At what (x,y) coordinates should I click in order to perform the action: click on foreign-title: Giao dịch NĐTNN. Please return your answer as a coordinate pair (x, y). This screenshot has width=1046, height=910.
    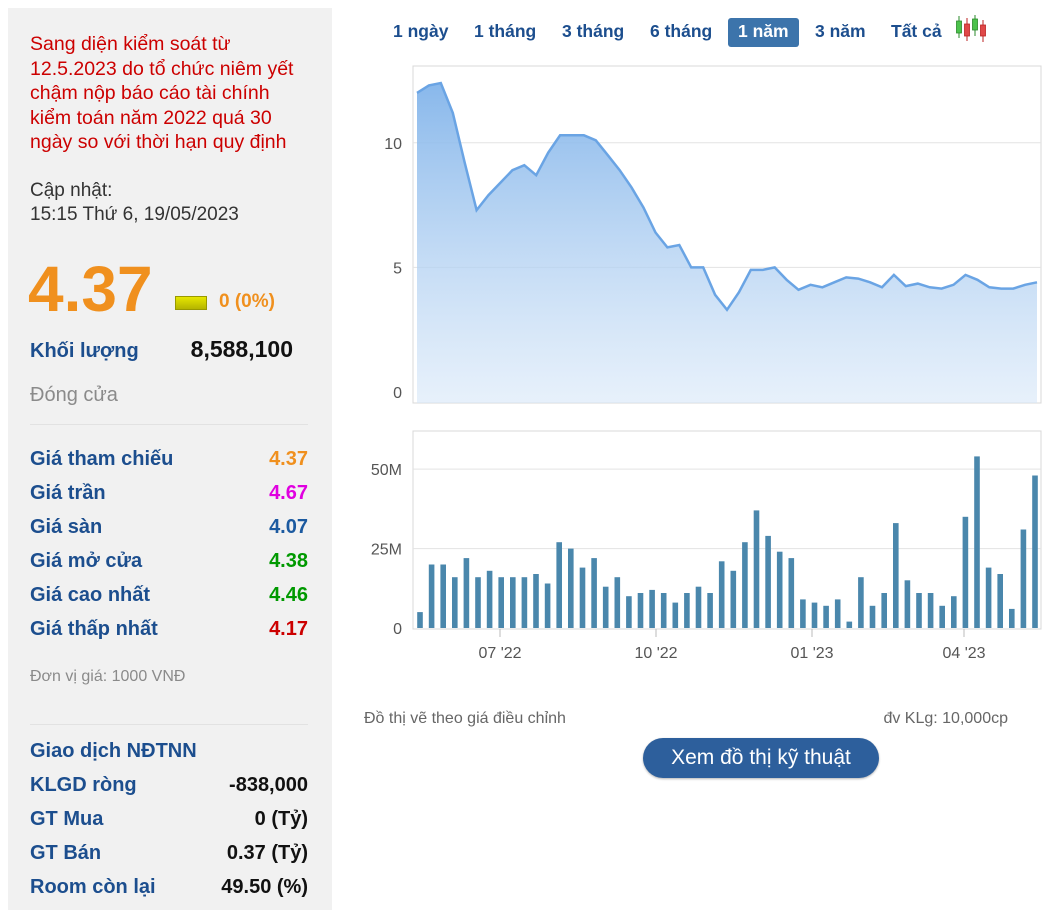
    Looking at the image, I should click on (113, 751).